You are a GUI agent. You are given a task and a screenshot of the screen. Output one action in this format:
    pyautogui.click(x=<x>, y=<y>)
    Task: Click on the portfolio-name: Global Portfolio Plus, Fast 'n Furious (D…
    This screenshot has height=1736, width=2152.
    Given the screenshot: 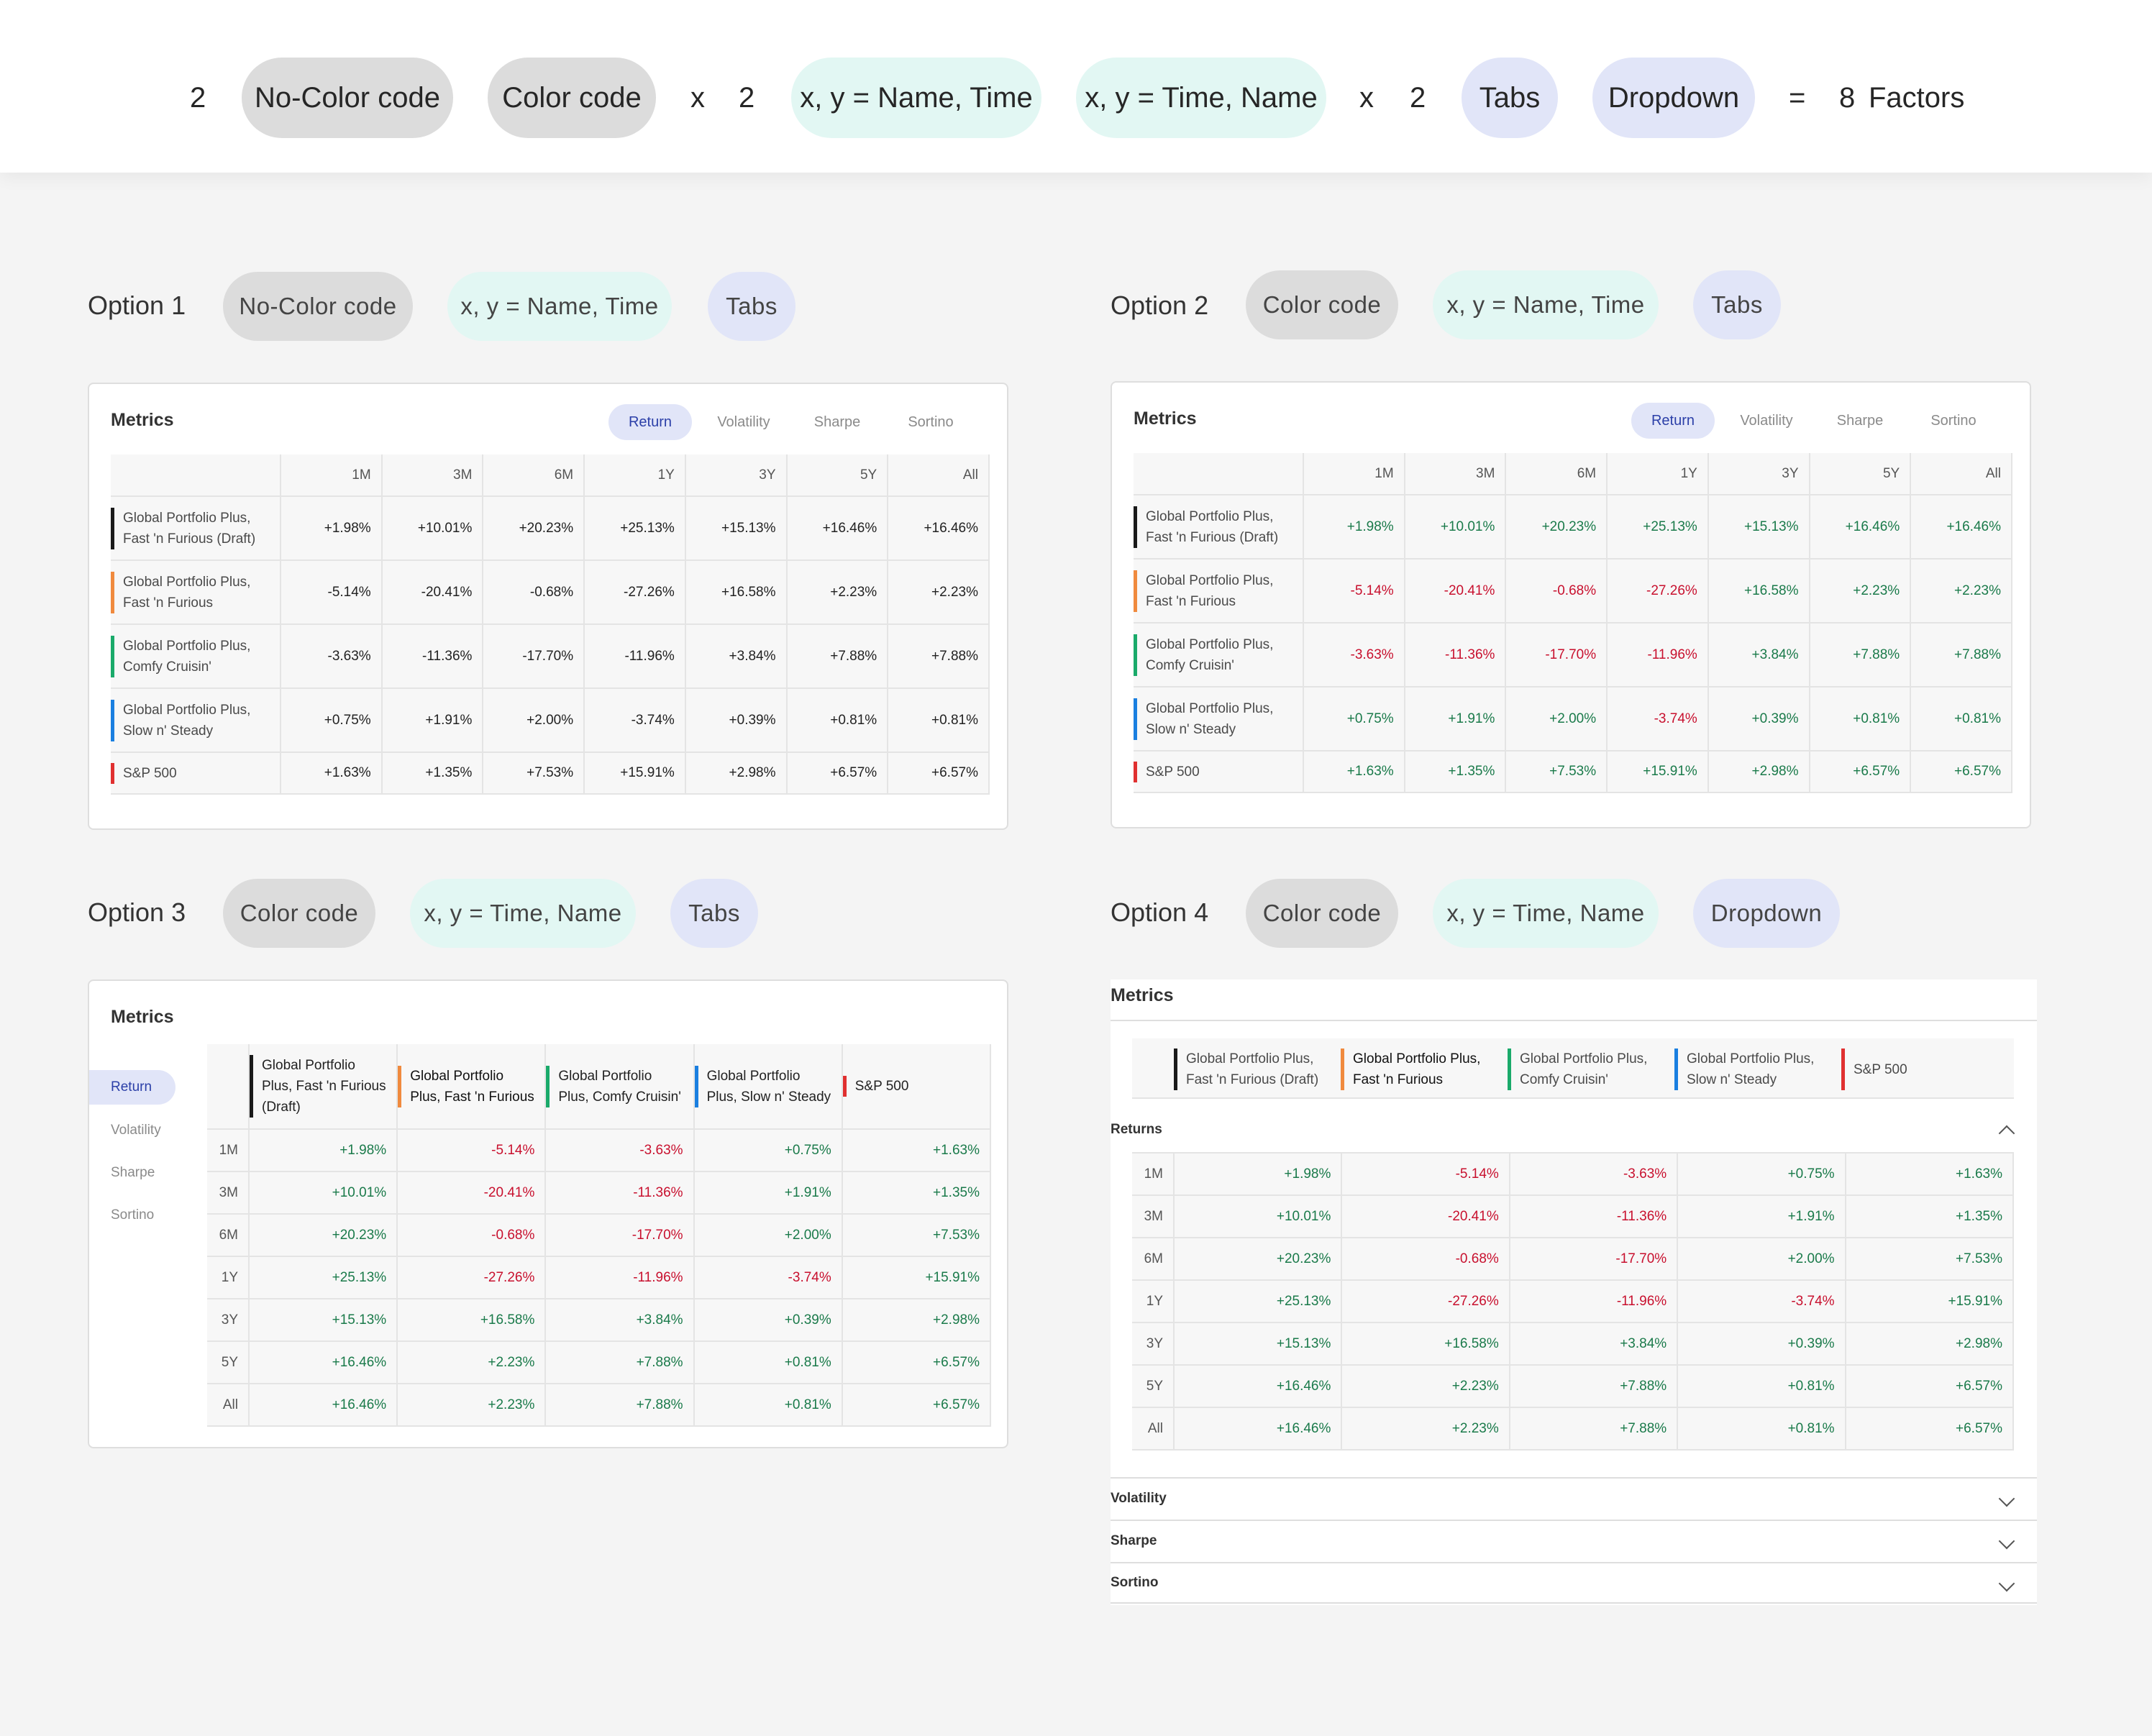 What is the action you would take?
    pyautogui.click(x=1218, y=527)
    